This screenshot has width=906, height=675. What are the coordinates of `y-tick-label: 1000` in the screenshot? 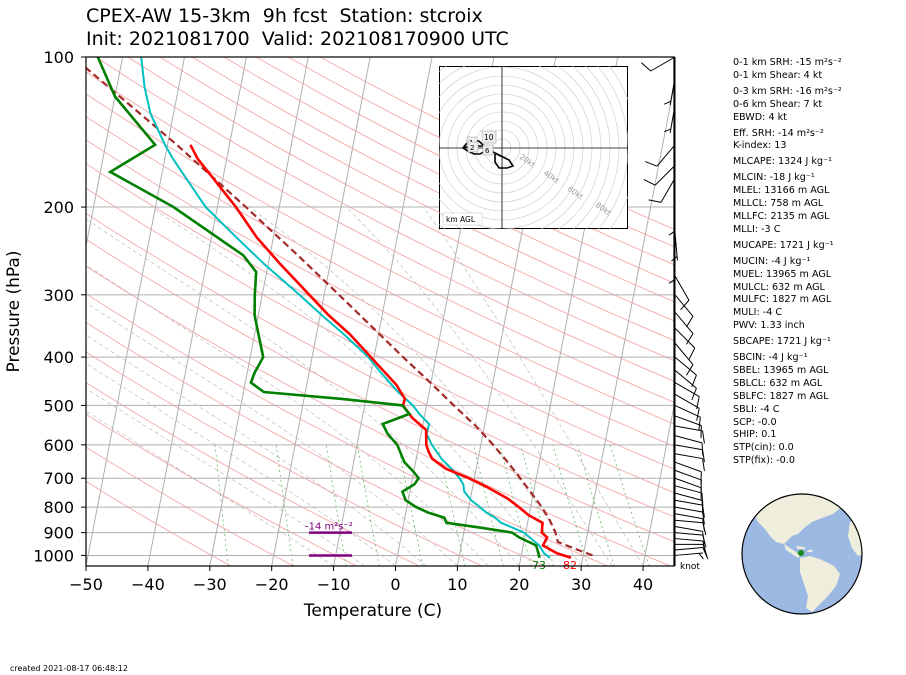 It's located at (53, 555).